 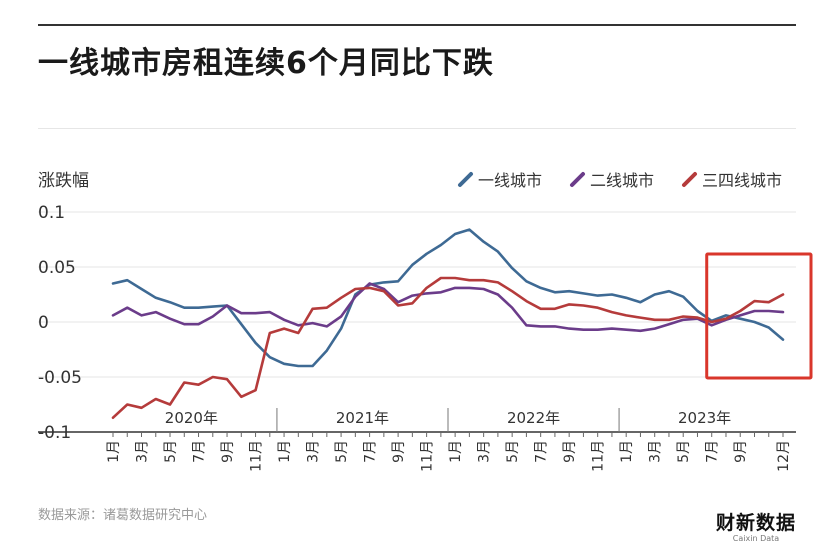 What do you see at coordinates (51, 213) in the screenshot?
I see `y-tick-label: 0.1` at bounding box center [51, 213].